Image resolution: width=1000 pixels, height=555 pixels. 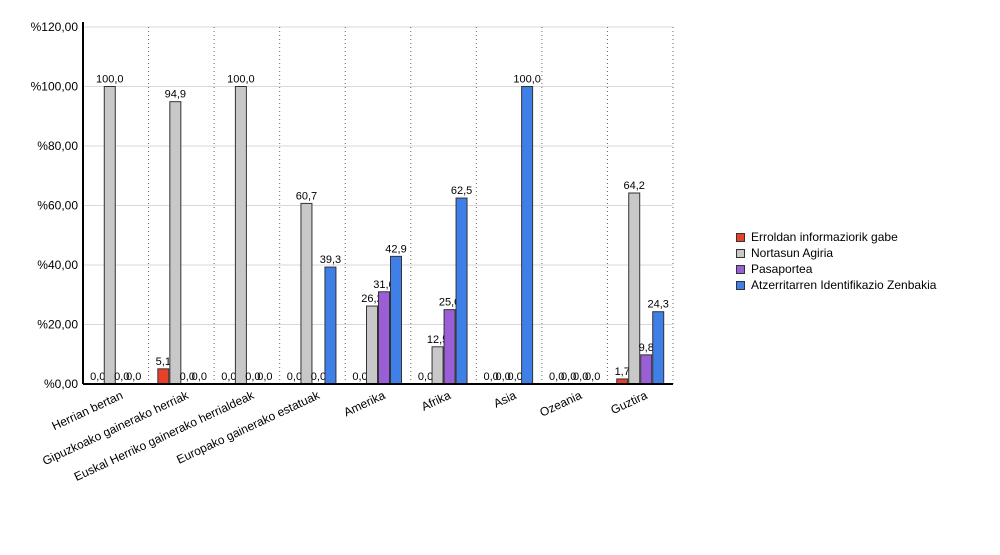 I want to click on data-label: 42,9, so click(x=395, y=249).